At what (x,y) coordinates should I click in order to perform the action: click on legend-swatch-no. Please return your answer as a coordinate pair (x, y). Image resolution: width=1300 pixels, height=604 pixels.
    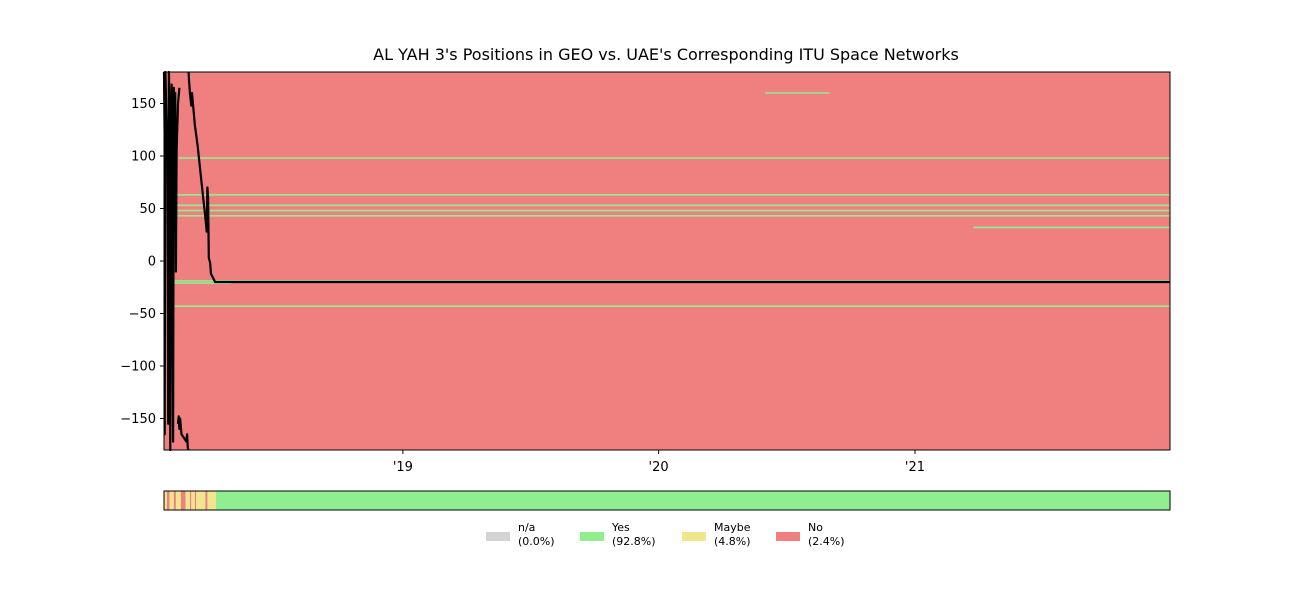
    Looking at the image, I should click on (788, 536).